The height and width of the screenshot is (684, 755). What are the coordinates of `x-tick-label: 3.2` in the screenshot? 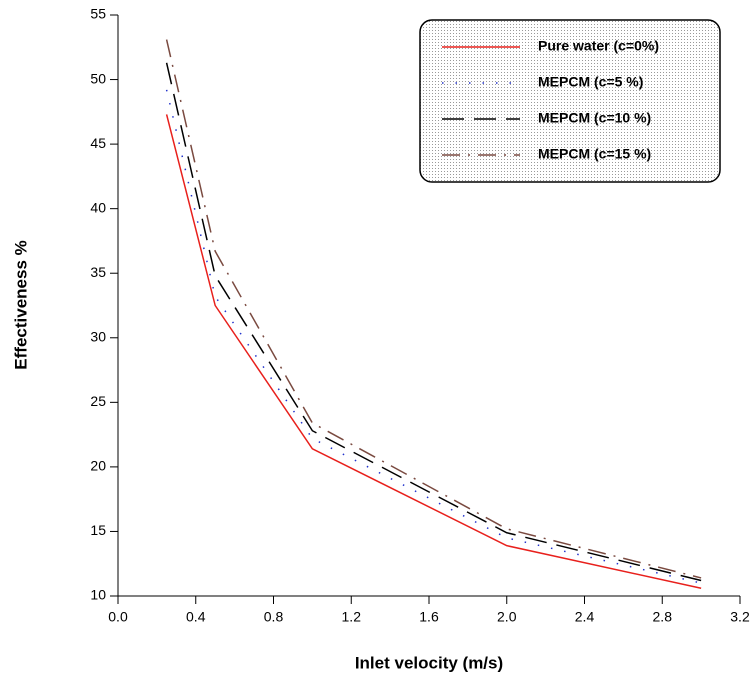 It's located at (740, 617).